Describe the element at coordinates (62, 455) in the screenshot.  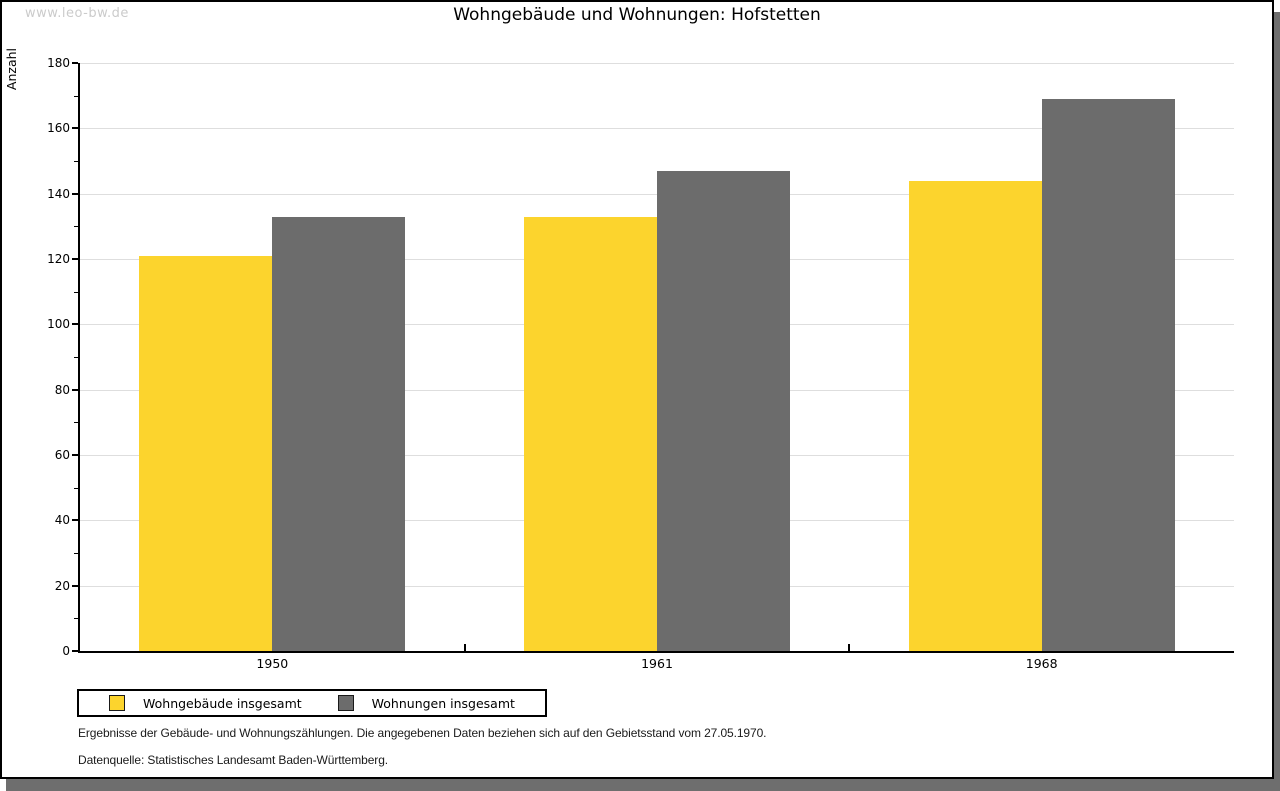
I see `y-tick-label: 60` at that location.